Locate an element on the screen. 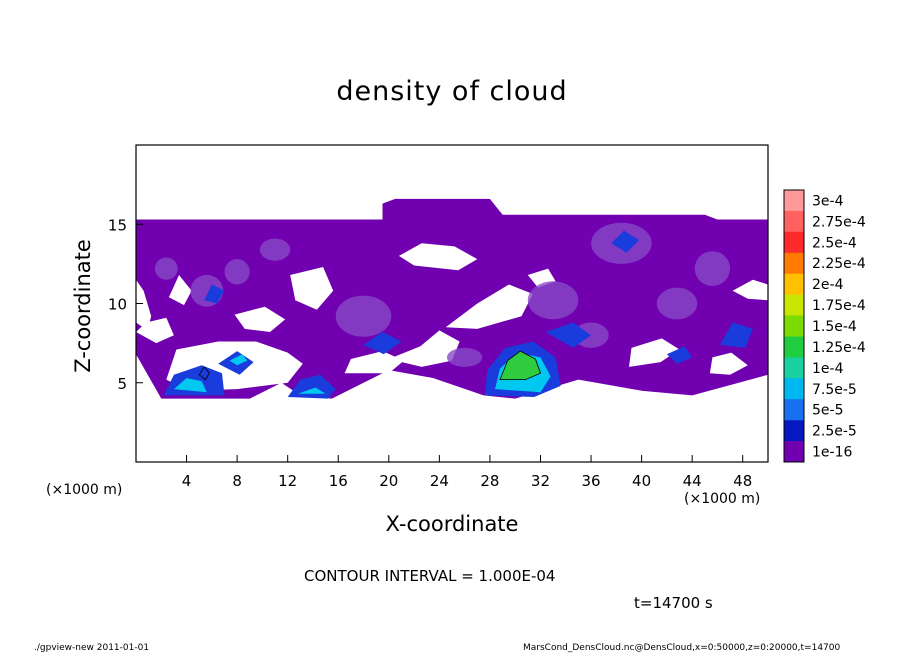 The width and height of the screenshot is (904, 654). colorbar-label-9: 1e-4 is located at coordinates (828, 369).